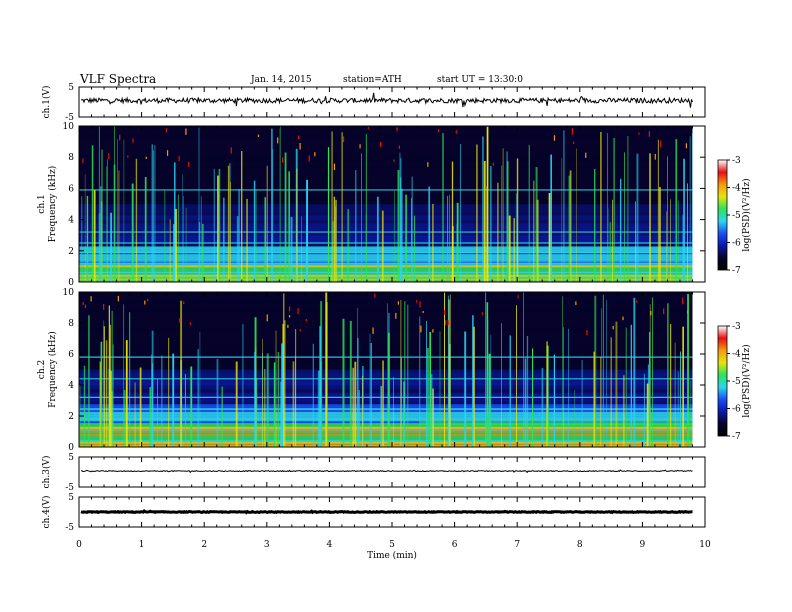 The image size is (792, 612). Describe the element at coordinates (556, 423) in the screenshot. I see `band-shift` at that location.